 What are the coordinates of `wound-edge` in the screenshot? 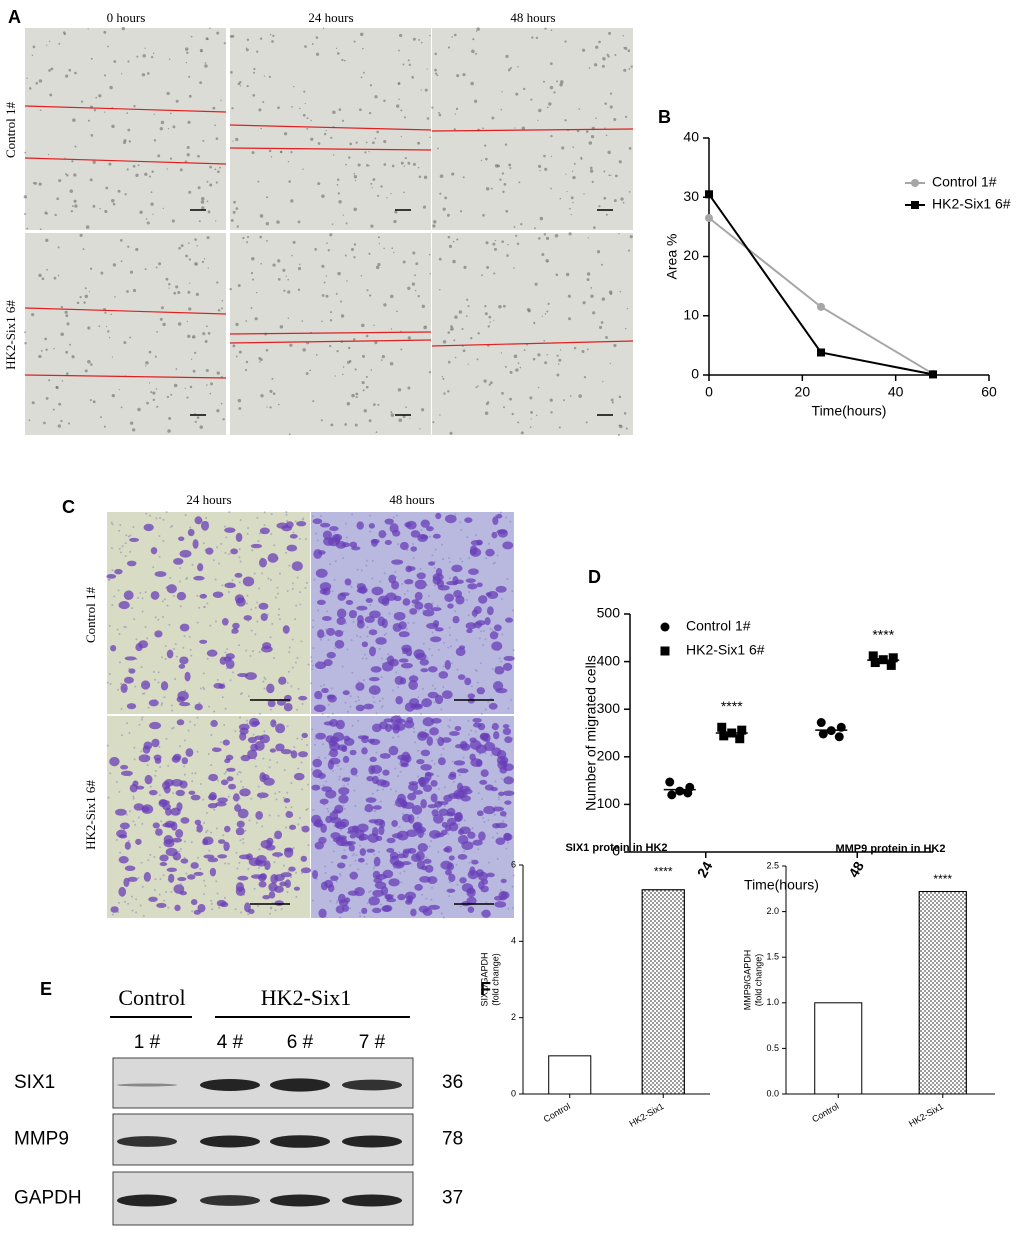 It's located at (125, 311).